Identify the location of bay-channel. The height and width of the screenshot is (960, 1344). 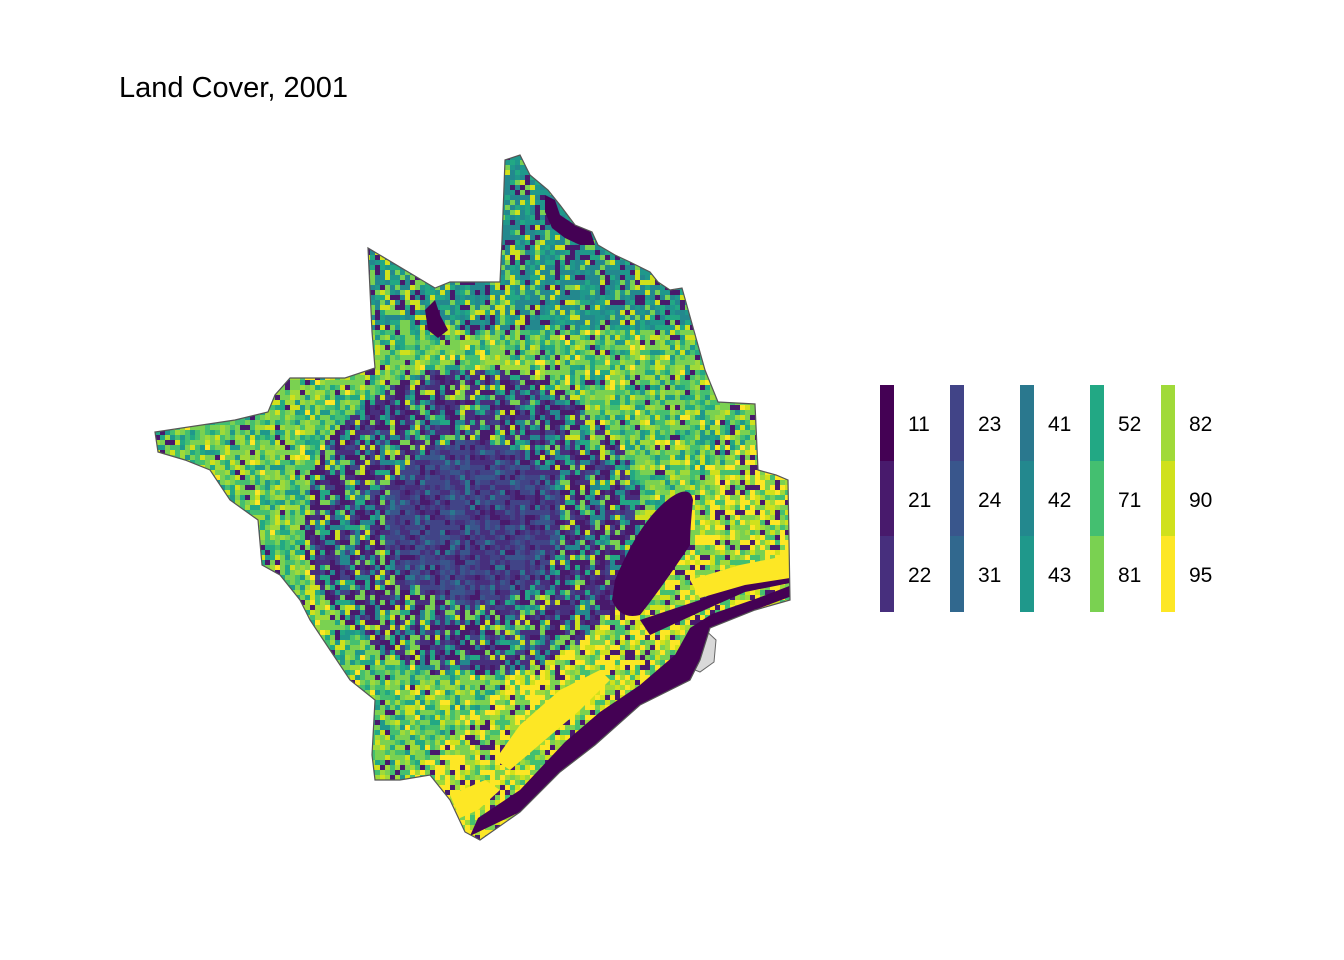
(715, 605).